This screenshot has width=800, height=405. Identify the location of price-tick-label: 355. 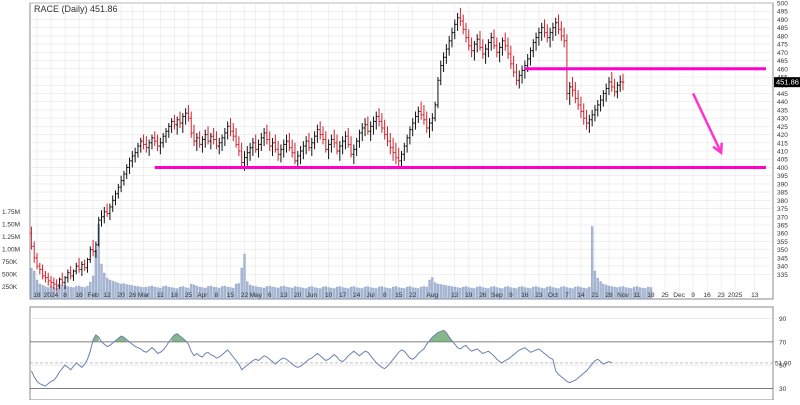
(782, 242).